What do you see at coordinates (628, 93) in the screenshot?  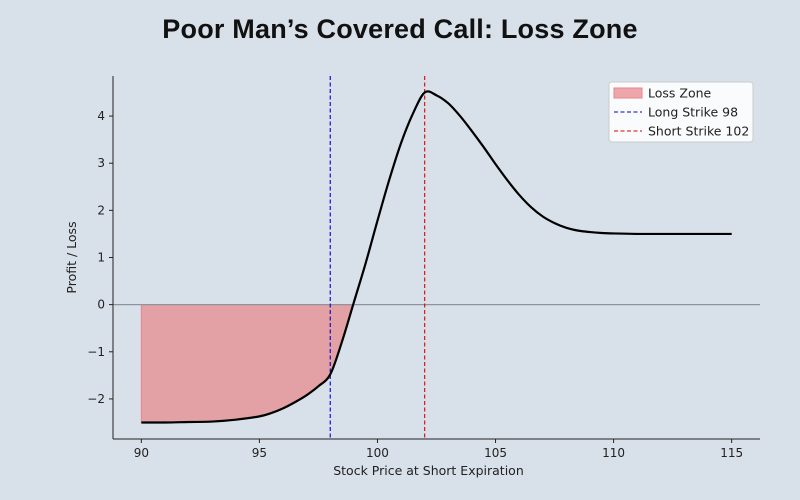 I see `legend-swatch-loss-zone` at bounding box center [628, 93].